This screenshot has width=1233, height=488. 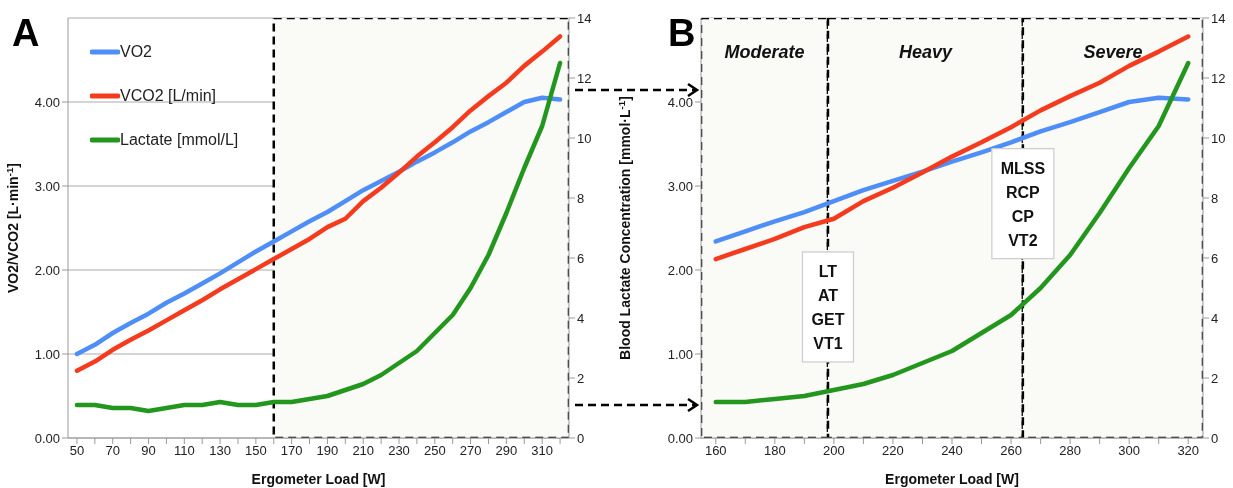 I want to click on band-label: Heavy, so click(x=925, y=52).